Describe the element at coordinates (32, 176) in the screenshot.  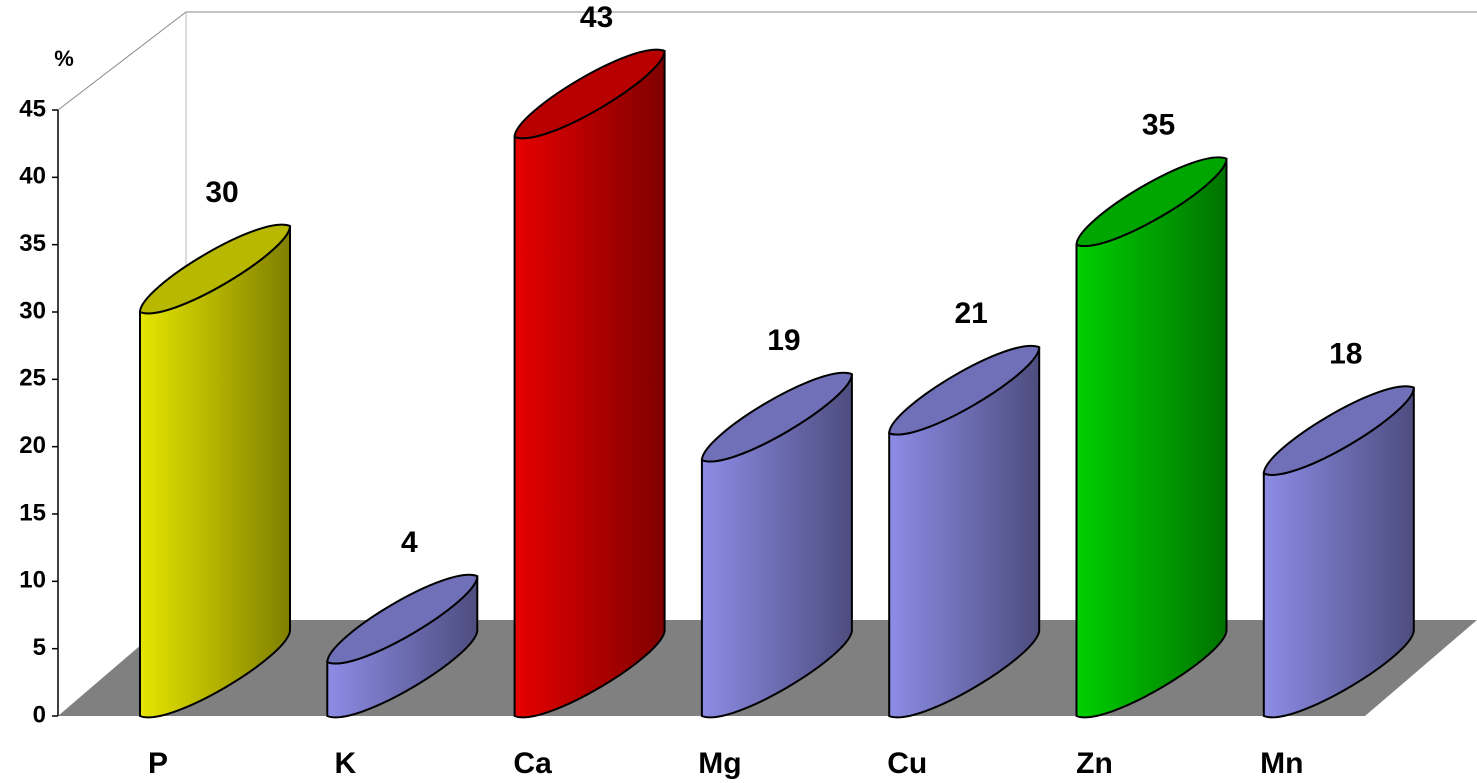
I see `y-tick-label: 40` at that location.